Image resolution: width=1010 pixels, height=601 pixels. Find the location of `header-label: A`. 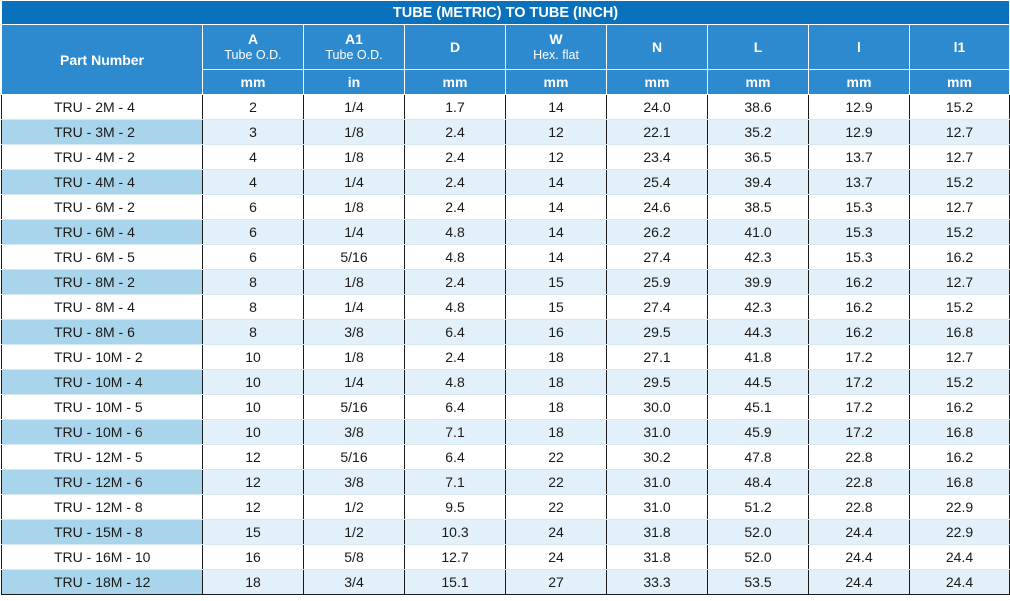

header-label: A is located at coordinates (253, 39).